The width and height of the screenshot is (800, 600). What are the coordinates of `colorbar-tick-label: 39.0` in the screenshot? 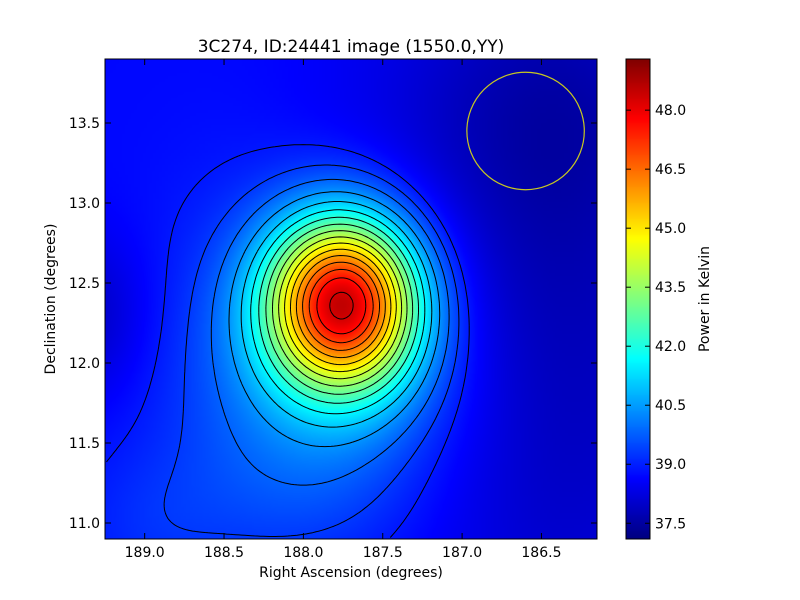 It's located at (670, 465).